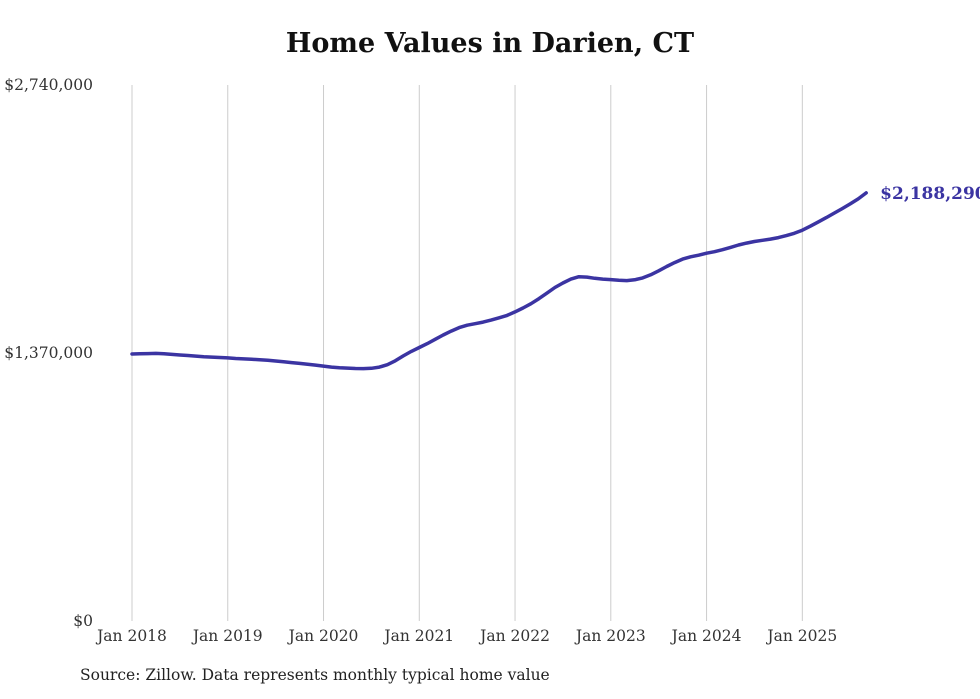 This screenshot has height=699, width=980. Describe the element at coordinates (131, 636) in the screenshot. I see `x-axis-tick-label: Jan 2018` at that location.